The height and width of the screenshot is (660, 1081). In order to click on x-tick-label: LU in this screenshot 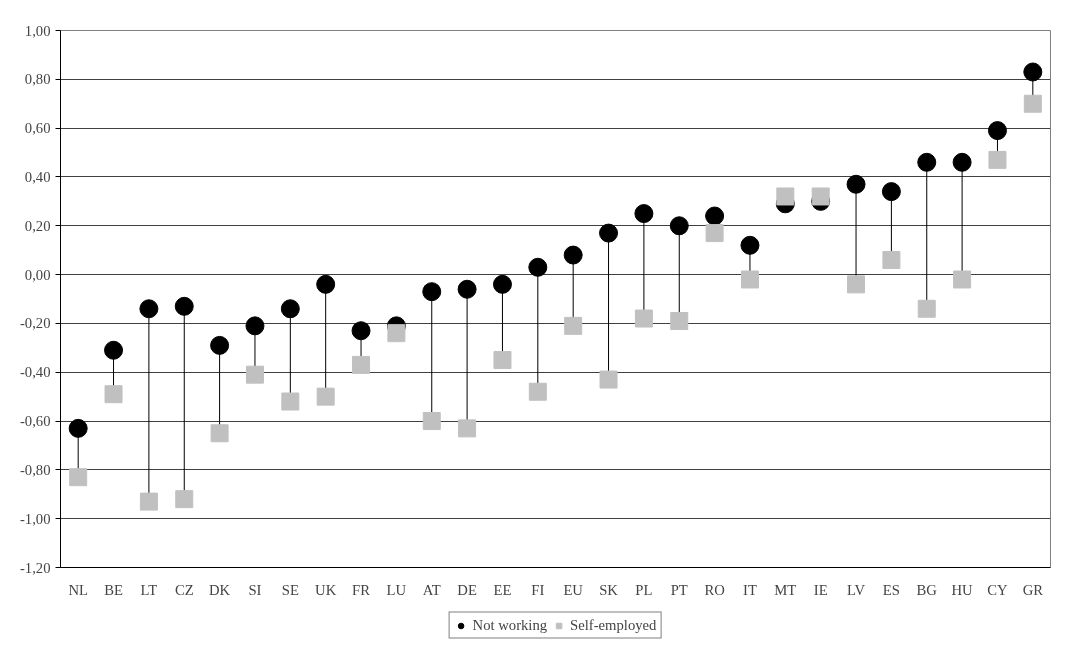, I will do `click(396, 589)`.